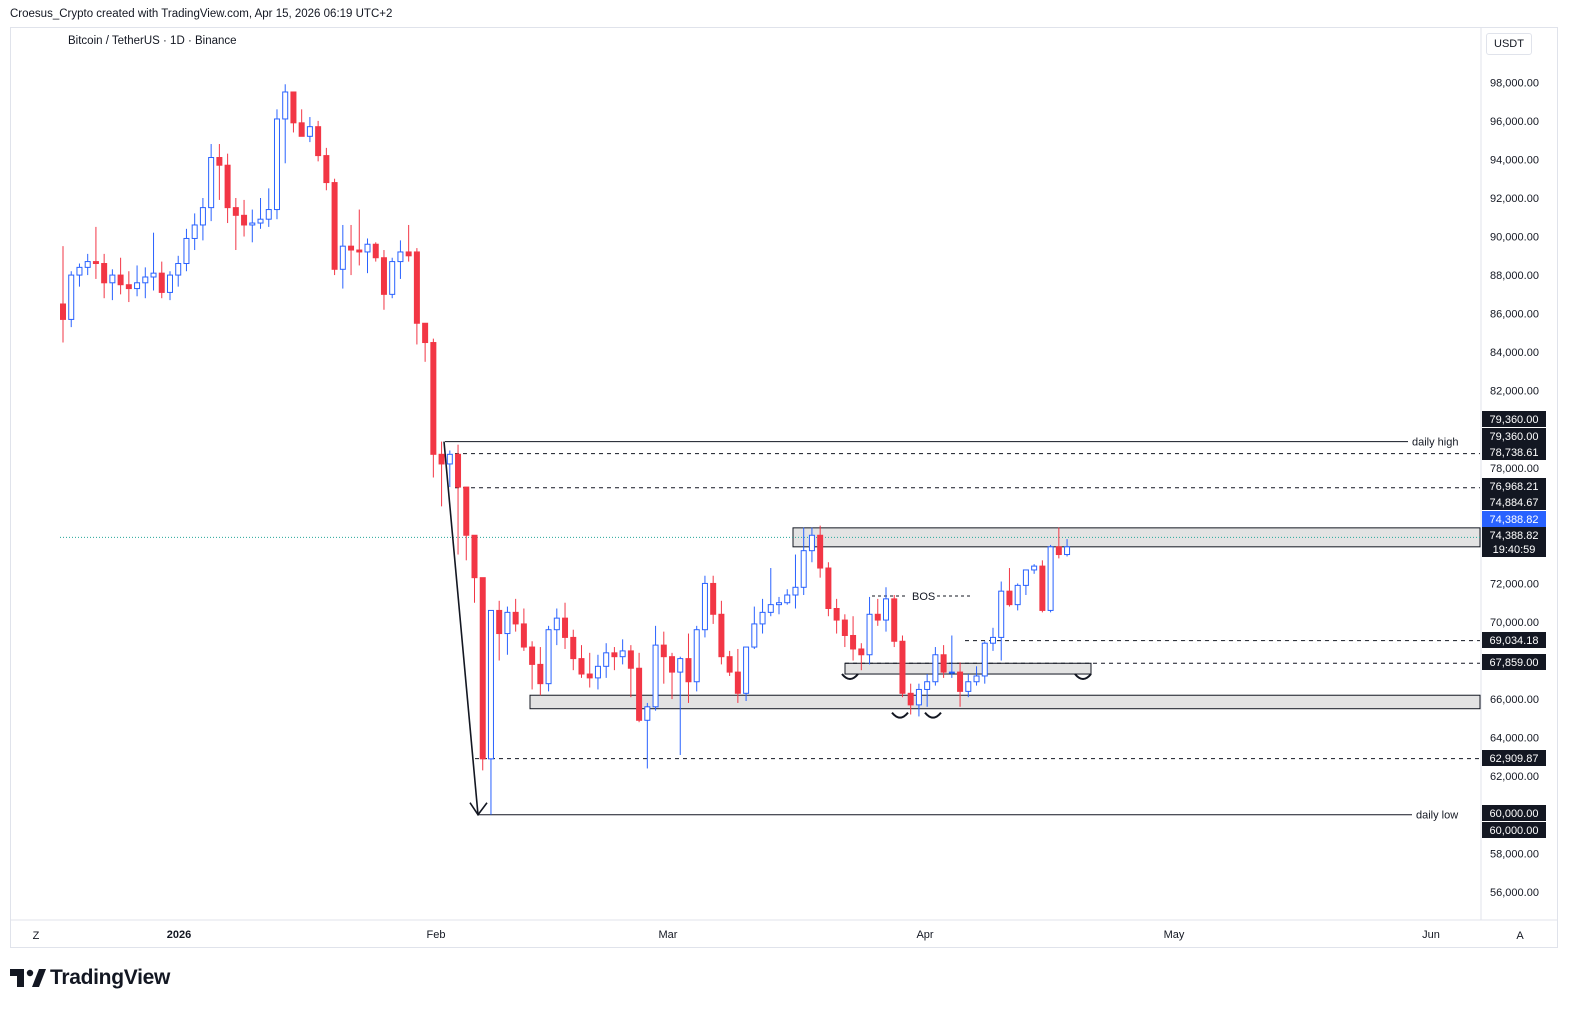  I want to click on tradingview-logo: TradingView, so click(90, 978).